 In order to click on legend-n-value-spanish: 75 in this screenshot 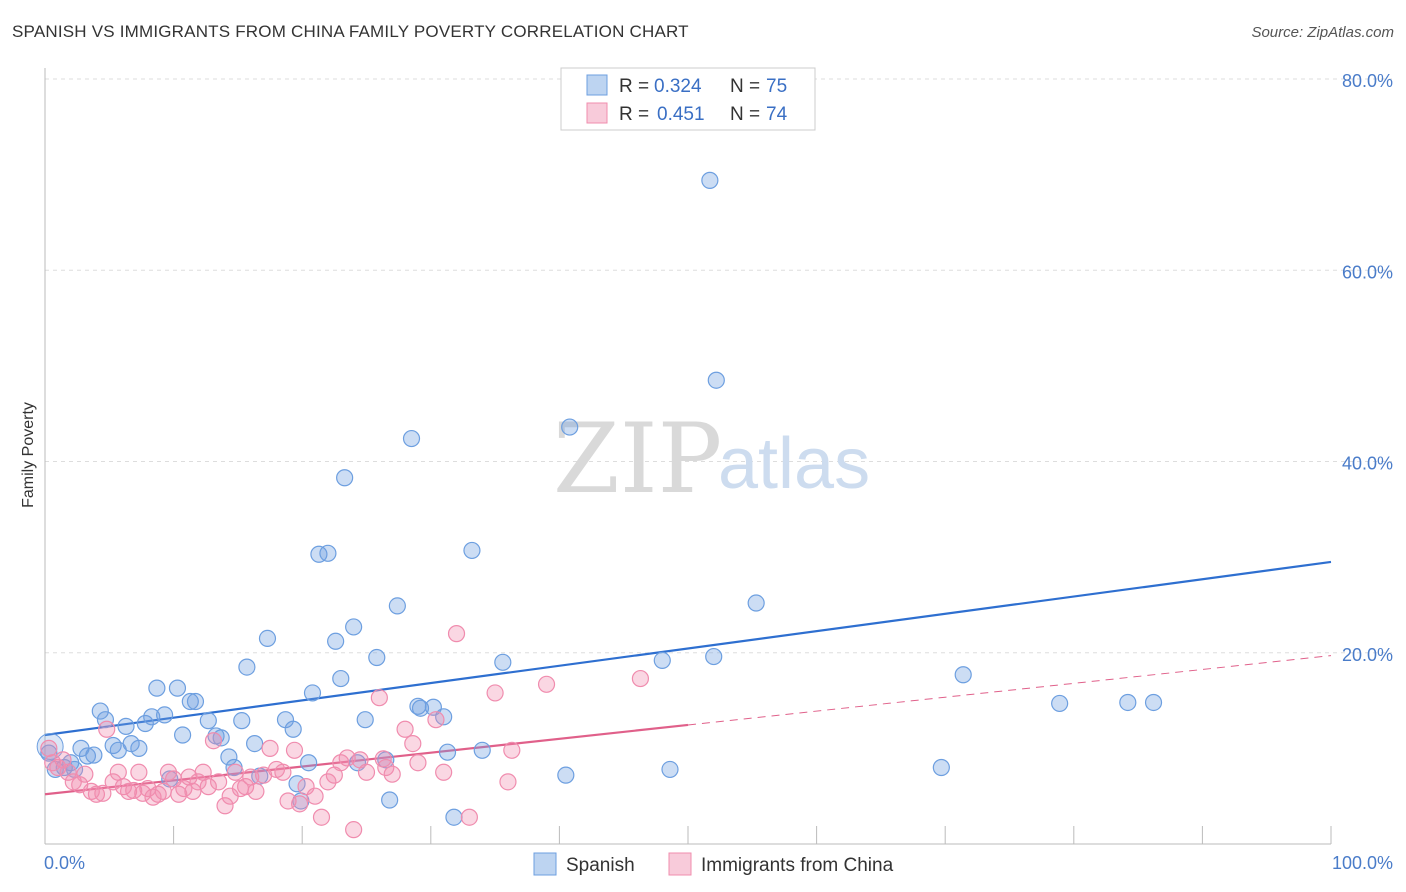, I will do `click(776, 86)`.